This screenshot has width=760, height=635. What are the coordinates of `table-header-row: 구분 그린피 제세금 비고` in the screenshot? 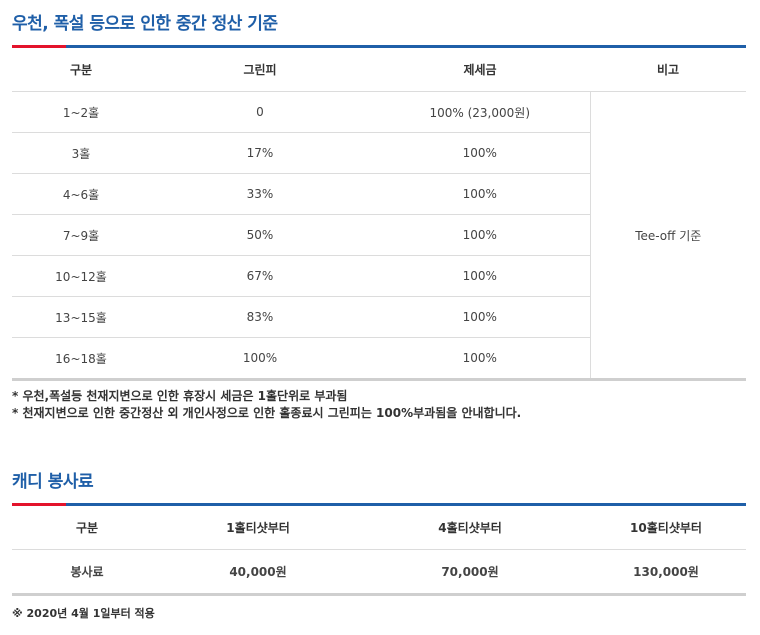 It's located at (379, 70).